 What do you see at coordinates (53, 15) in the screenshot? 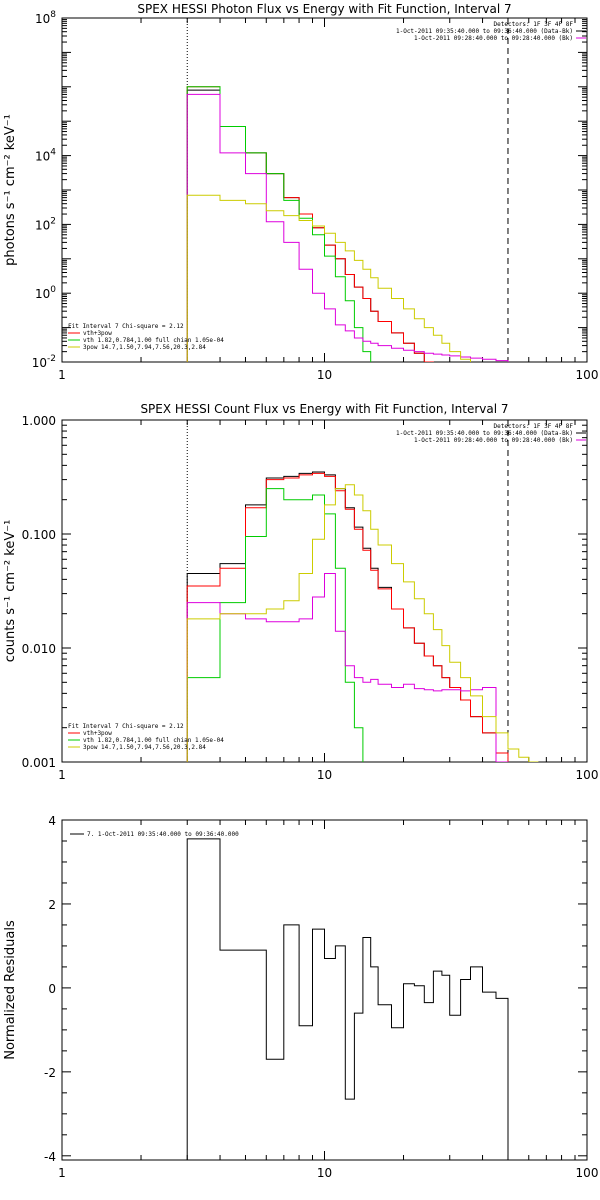
I see `y-tick-exponent: 8` at bounding box center [53, 15].